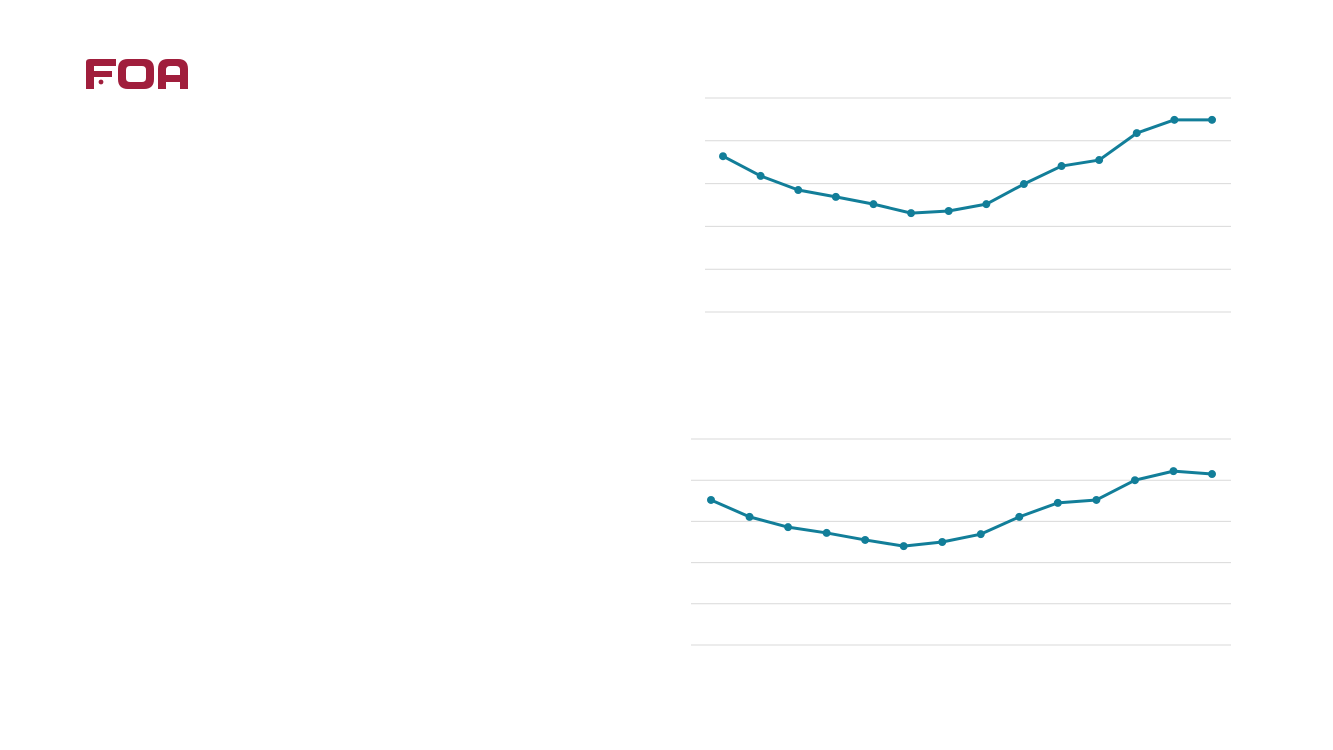 The image size is (1333, 750). I want to click on foa-logo, so click(137, 74).